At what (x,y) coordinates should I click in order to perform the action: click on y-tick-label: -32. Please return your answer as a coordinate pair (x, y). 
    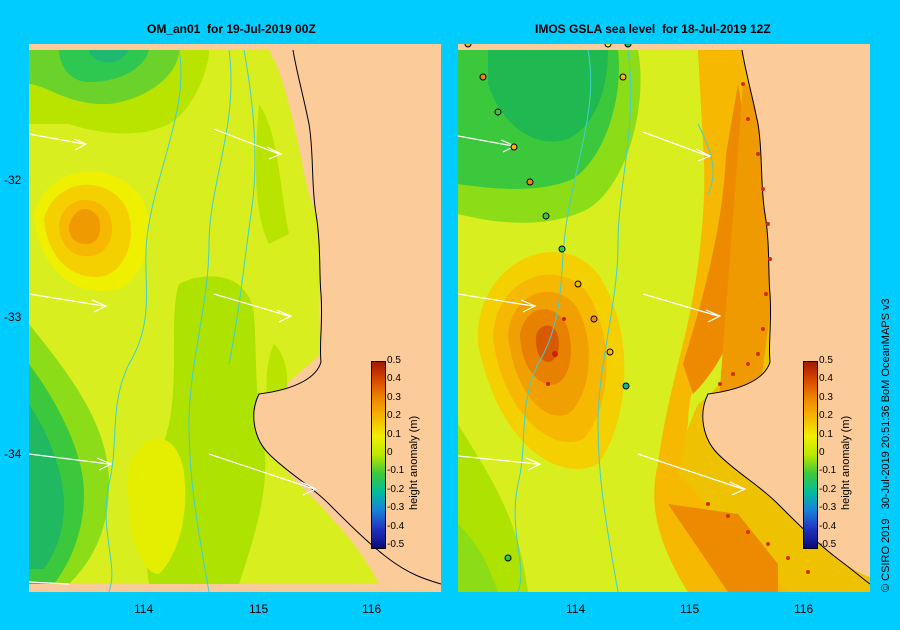
    Looking at the image, I should click on (13, 180).